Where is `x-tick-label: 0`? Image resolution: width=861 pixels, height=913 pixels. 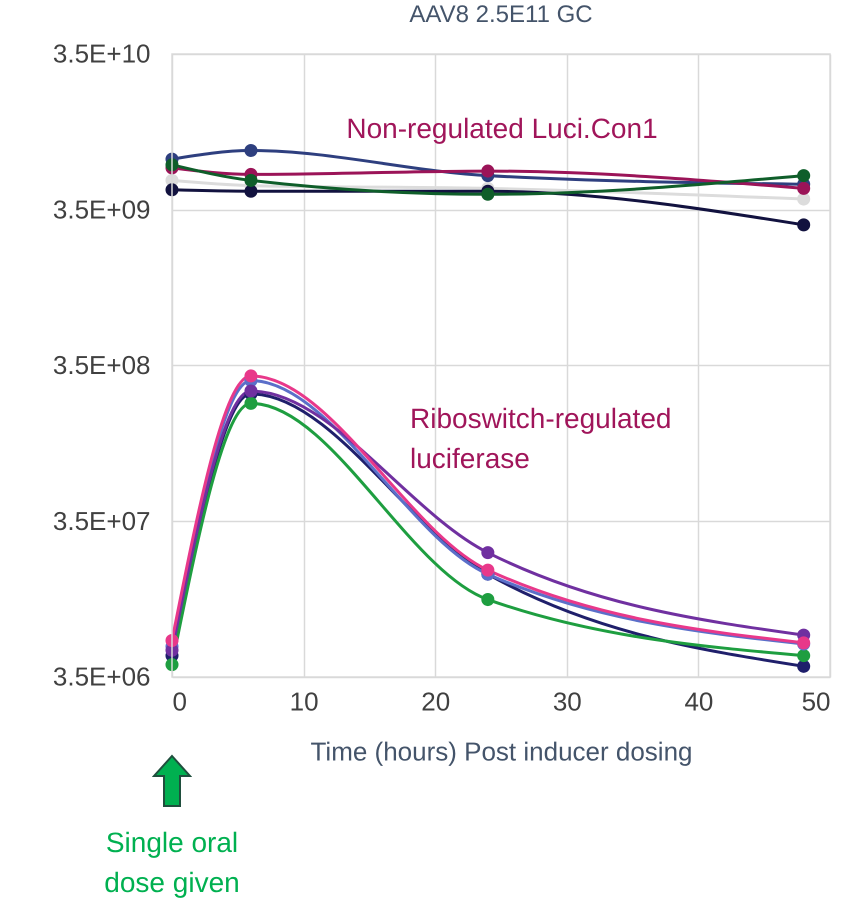
x-tick-label: 0 is located at coordinates (179, 701).